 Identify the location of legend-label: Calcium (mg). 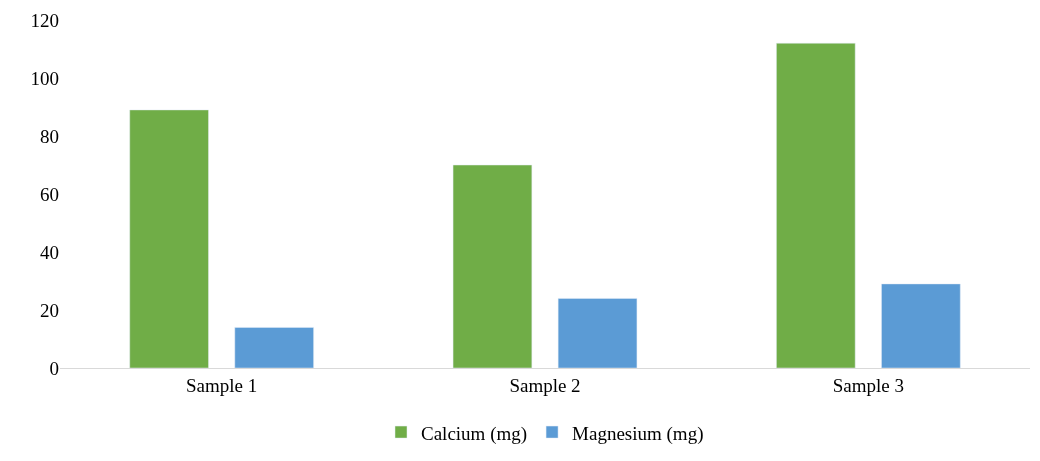
(474, 433).